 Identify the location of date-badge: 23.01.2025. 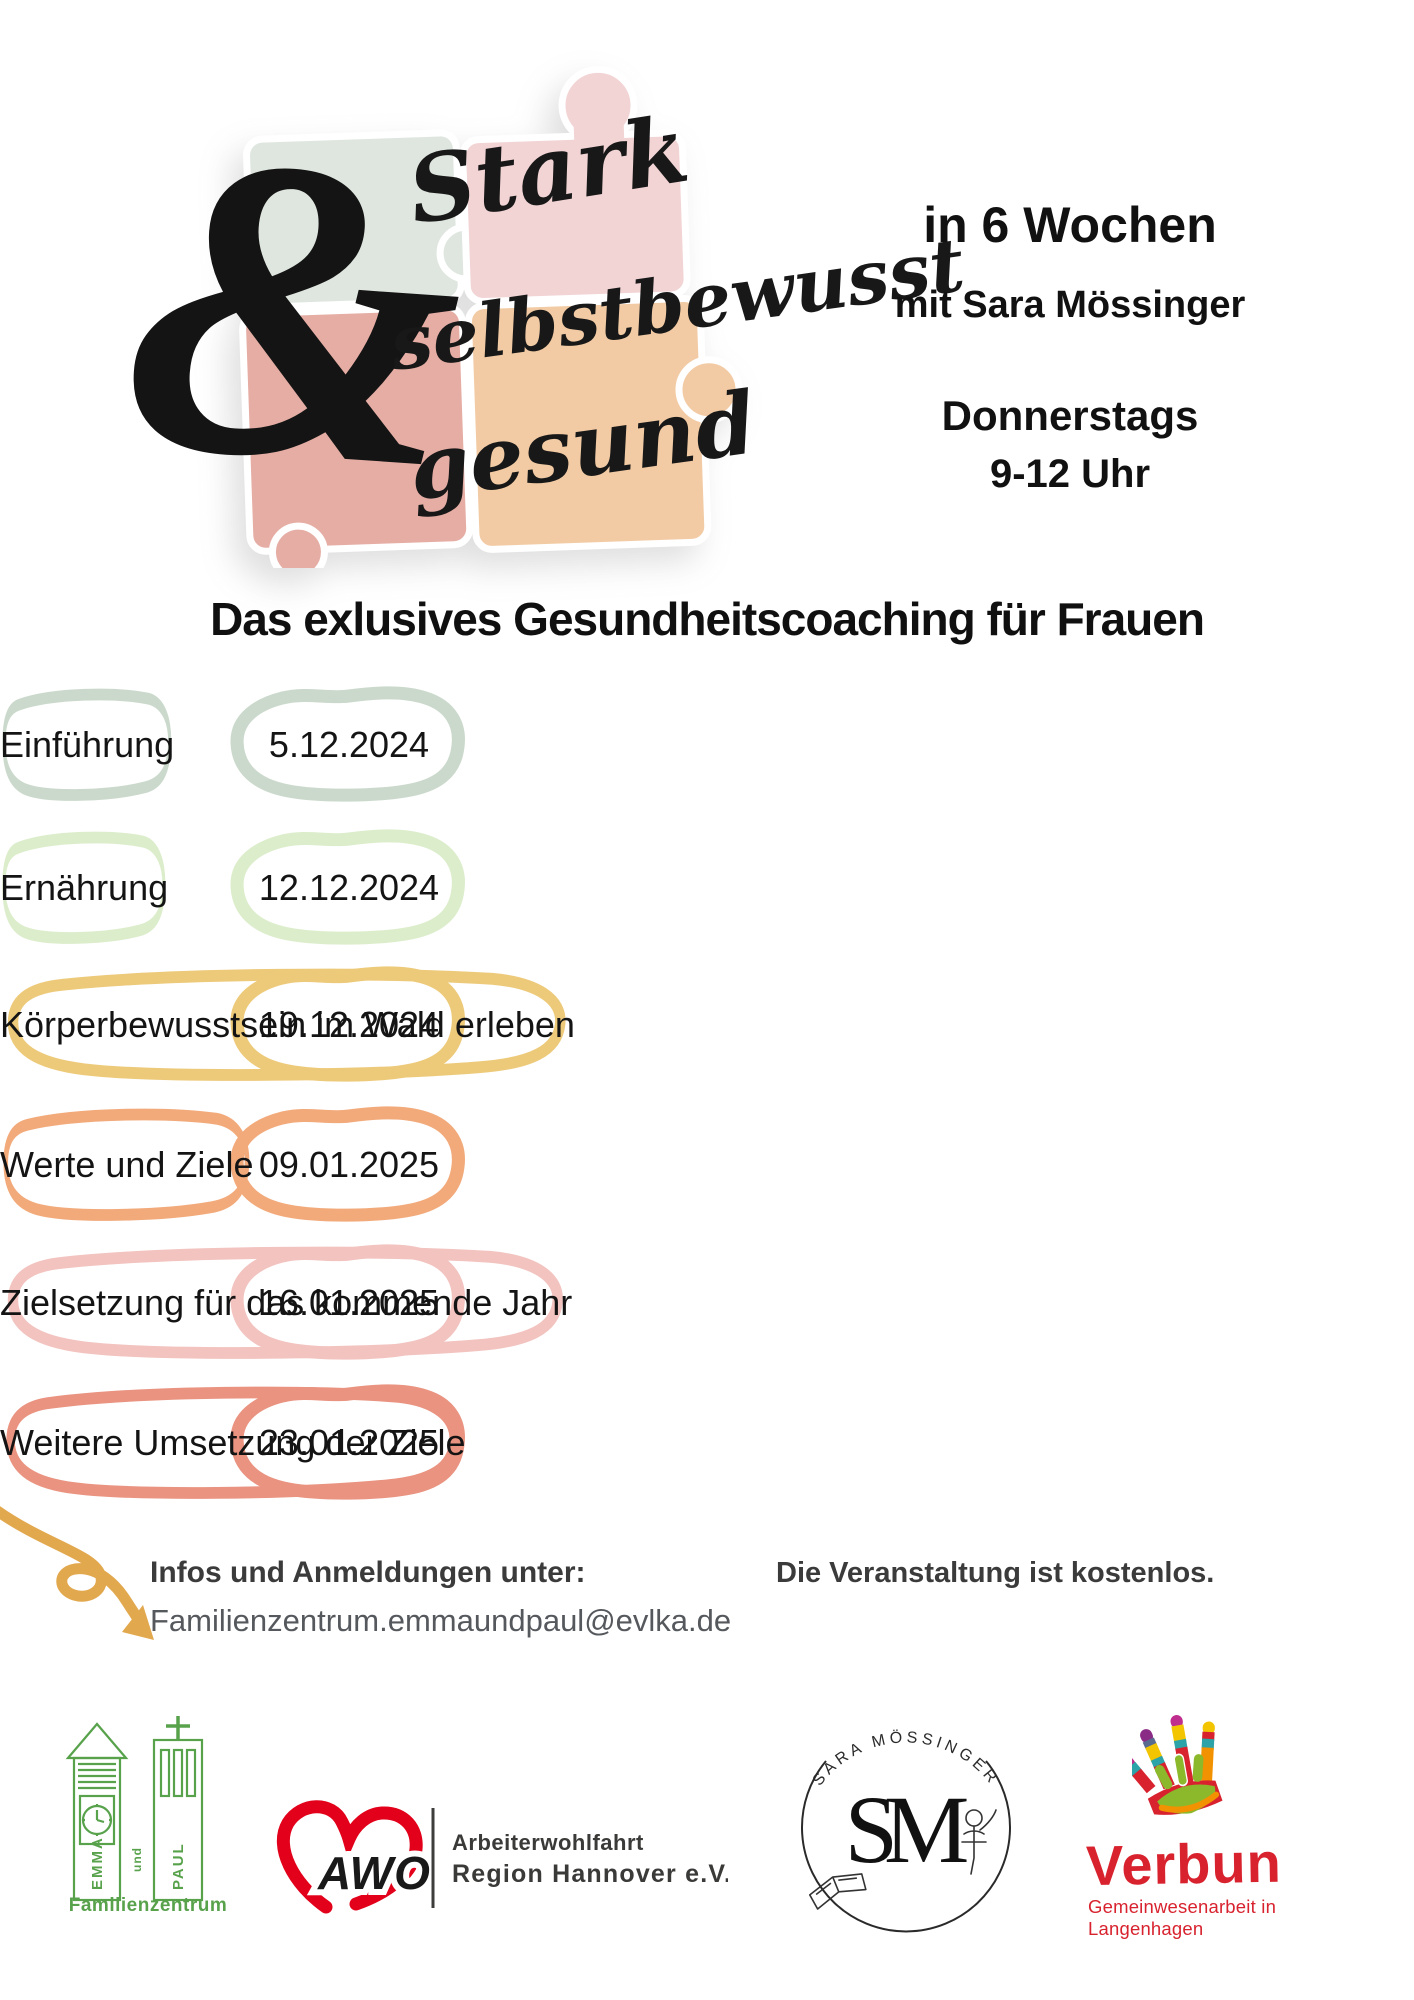
(349, 1443).